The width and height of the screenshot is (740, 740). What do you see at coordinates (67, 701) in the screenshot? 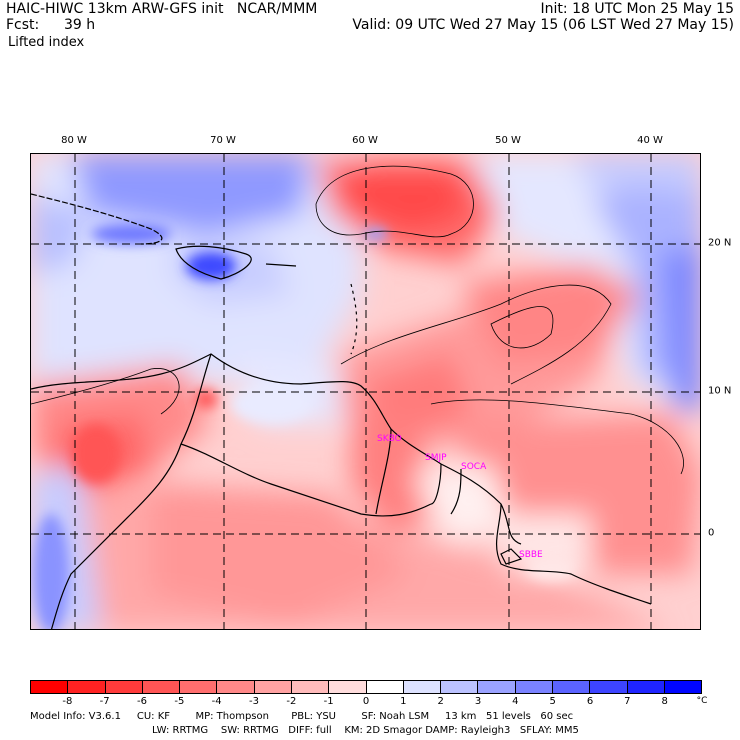
I see `colorbar-tick-label: -8` at bounding box center [67, 701].